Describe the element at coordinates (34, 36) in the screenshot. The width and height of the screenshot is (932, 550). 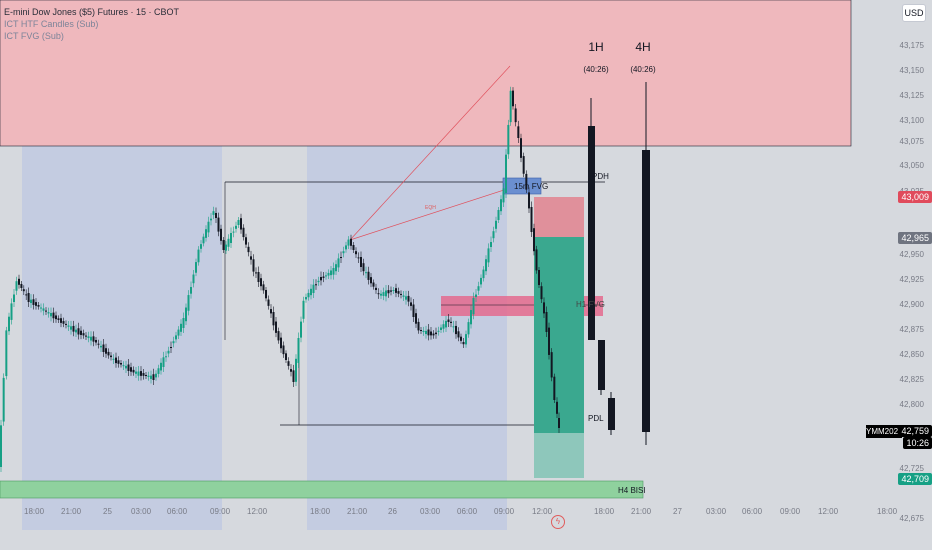
I see `indicator-2: ICT FVG (Sub)` at that location.